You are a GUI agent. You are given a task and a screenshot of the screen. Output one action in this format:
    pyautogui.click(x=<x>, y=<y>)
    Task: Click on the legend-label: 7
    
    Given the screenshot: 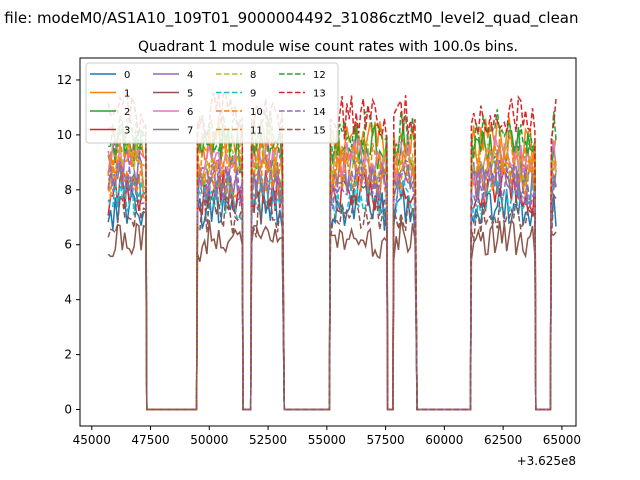 What is the action you would take?
    pyautogui.click(x=190, y=131)
    